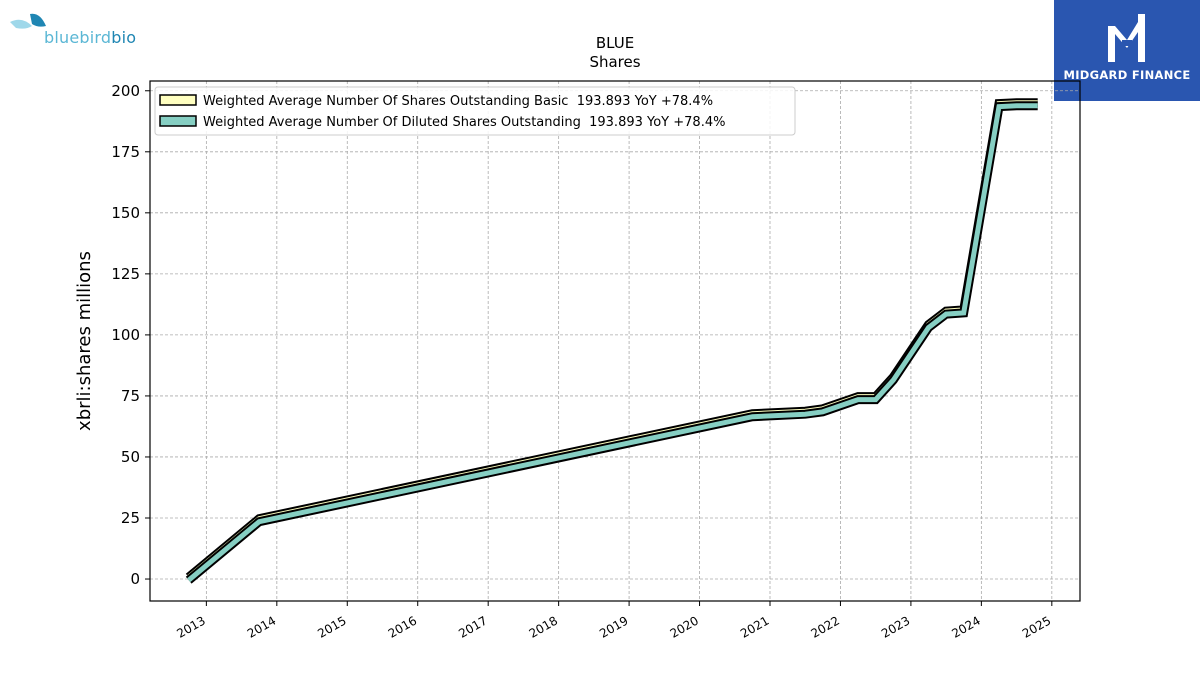  What do you see at coordinates (754, 626) in the screenshot?
I see `x-tick-label: 2021` at bounding box center [754, 626].